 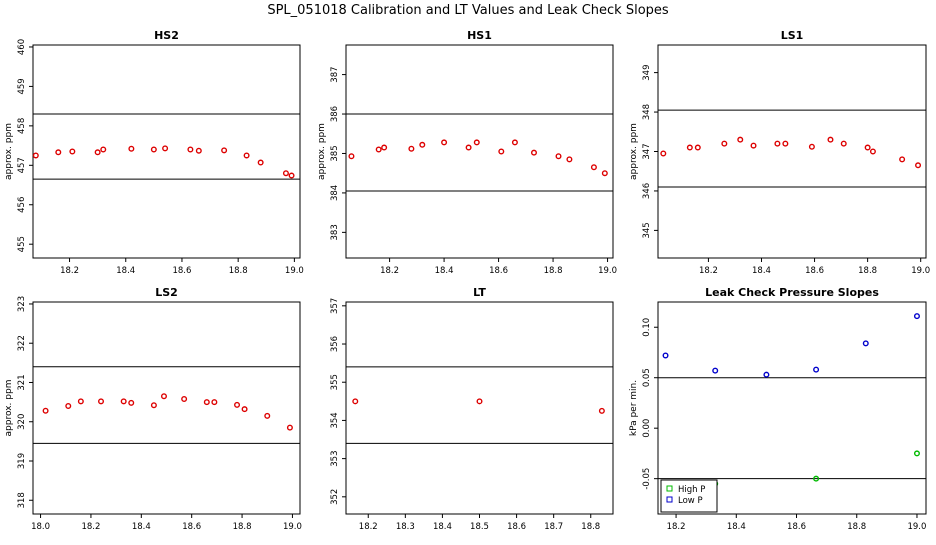 I want to click on y-tick-label: 356, so click(x=335, y=344).